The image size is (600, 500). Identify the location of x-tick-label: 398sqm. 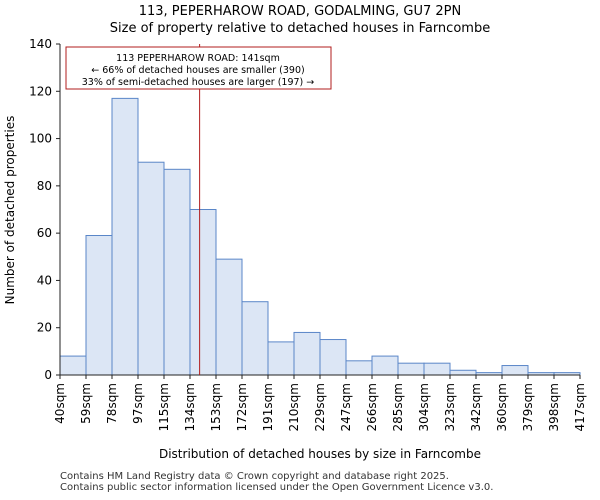
(554, 407).